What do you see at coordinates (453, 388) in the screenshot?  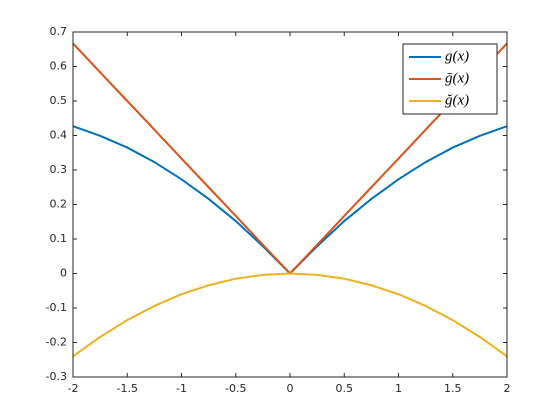 I see `x-tick-label: 1.5` at bounding box center [453, 388].